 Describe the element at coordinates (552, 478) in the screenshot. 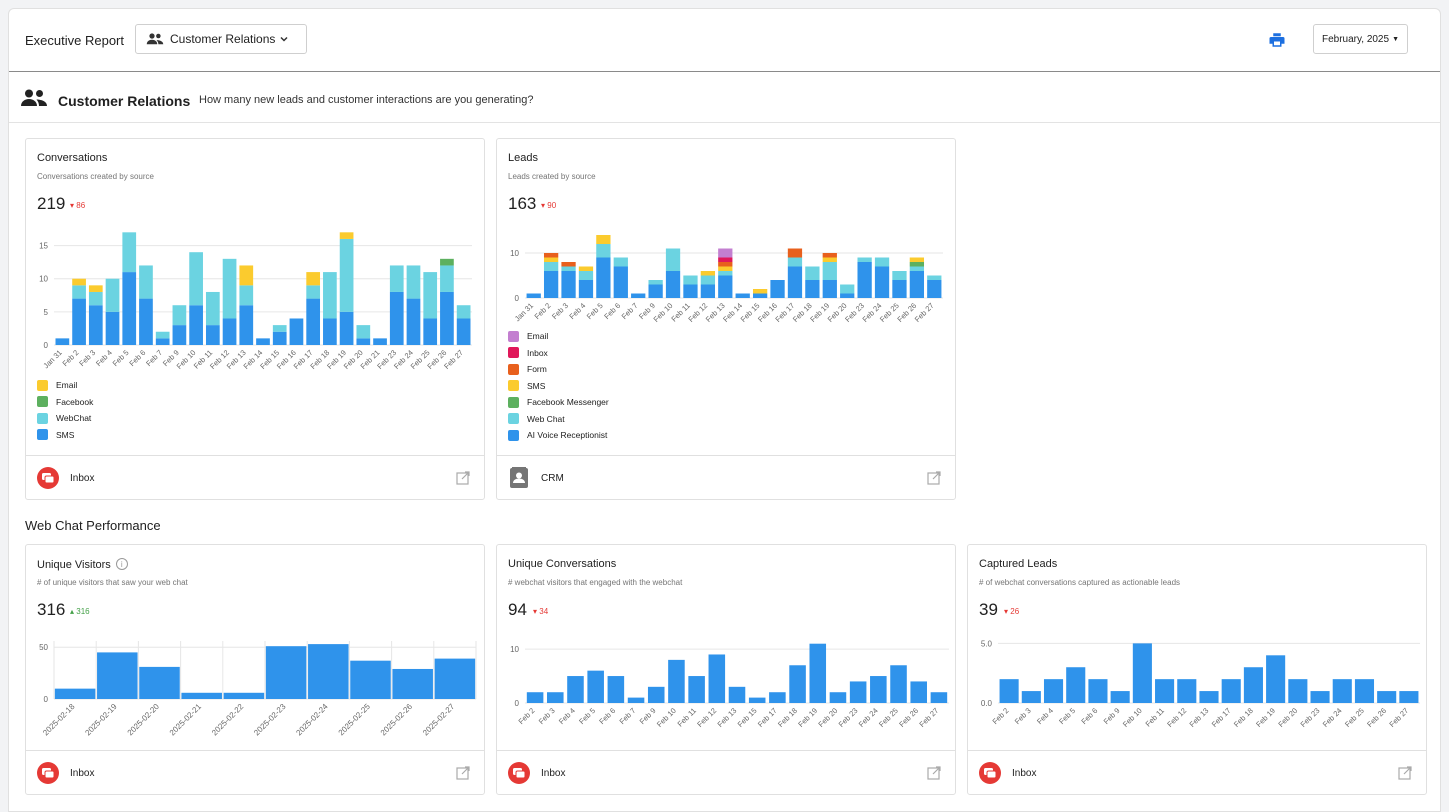

I see `footer-link-label: CRM` at that location.